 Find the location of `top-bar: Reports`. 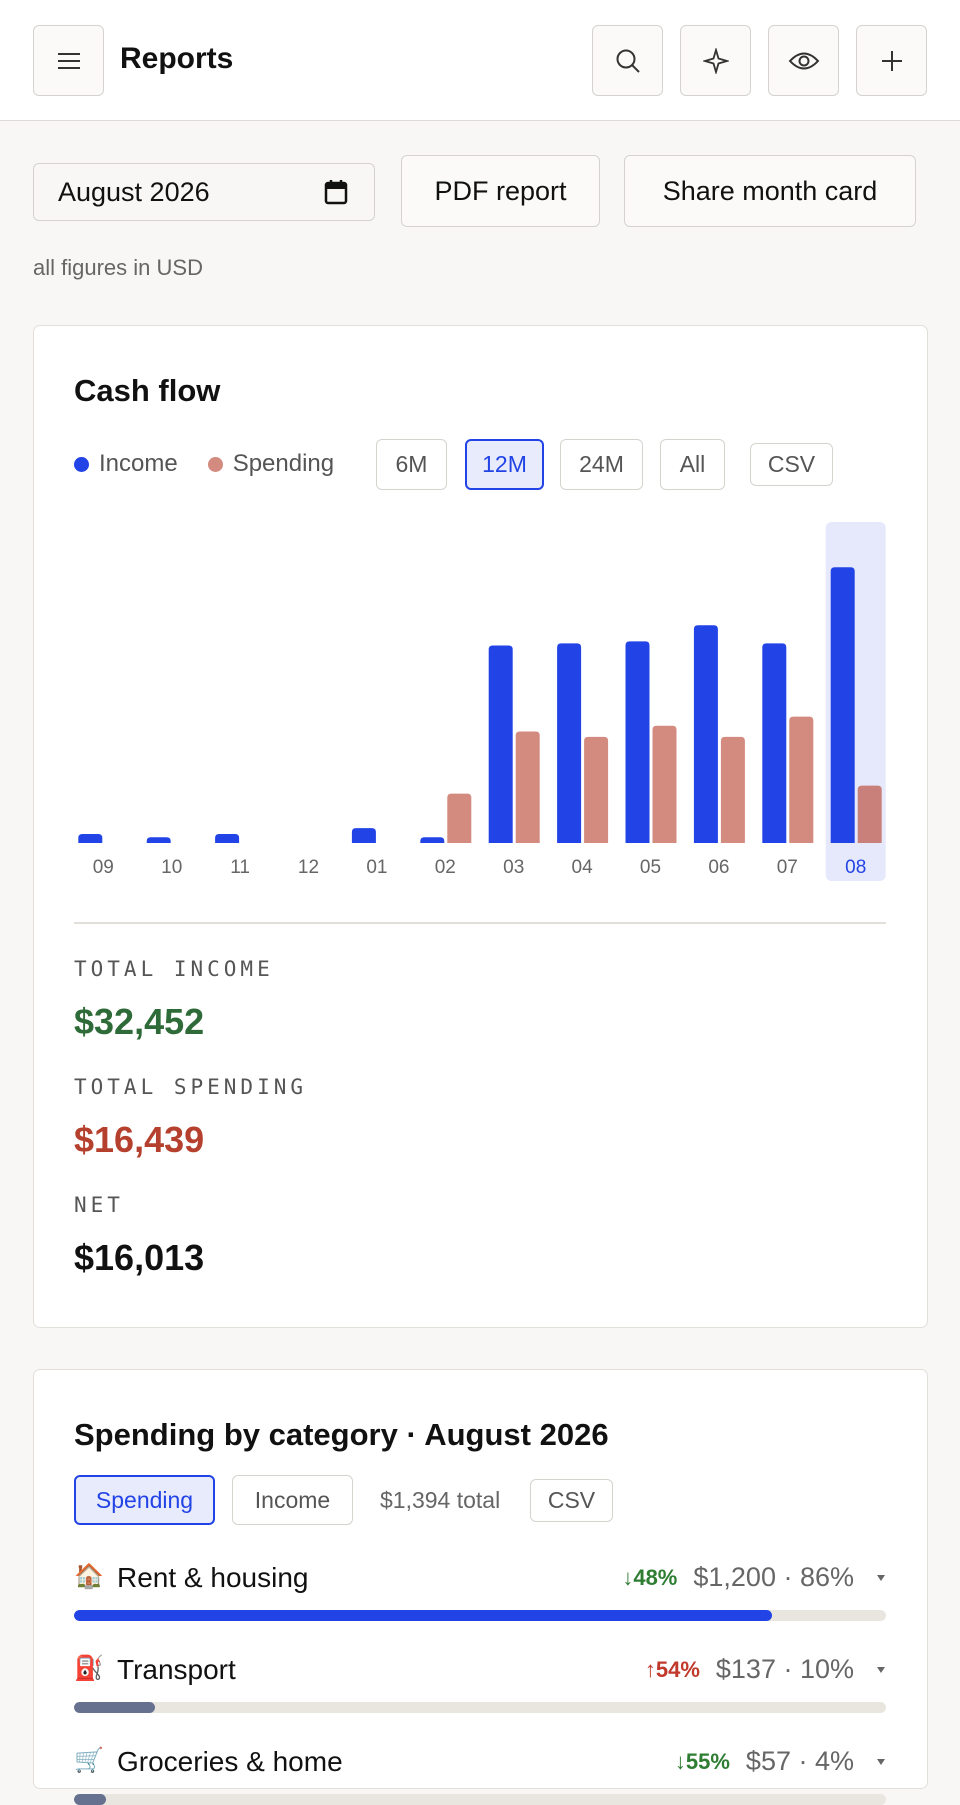

top-bar: Reports is located at coordinates (480, 60).